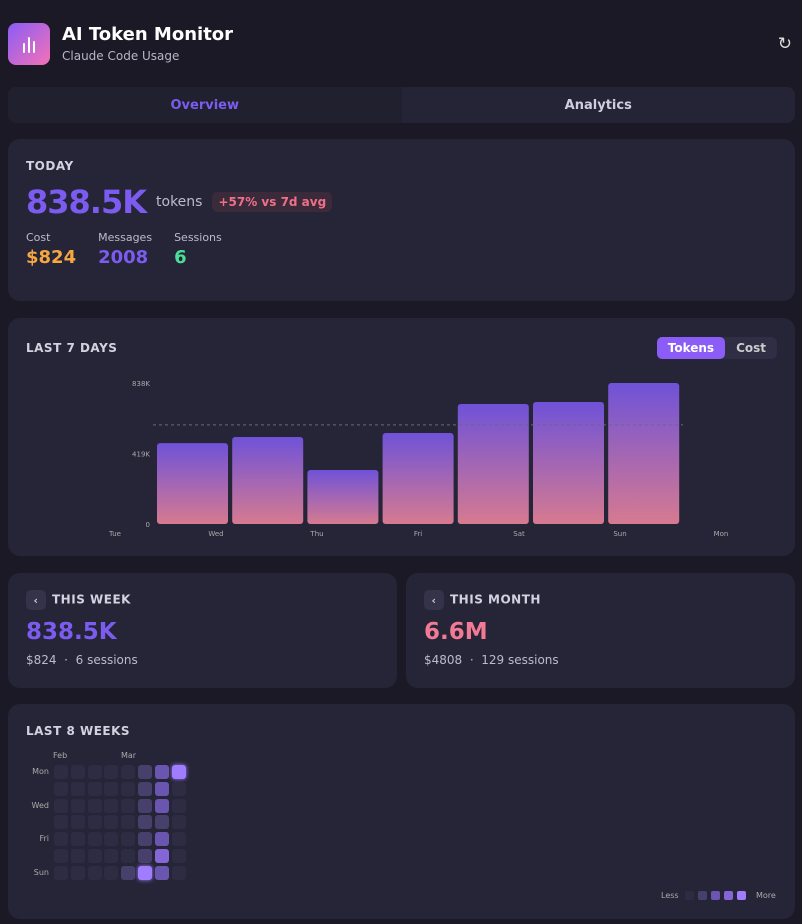  I want to click on today-stats: Cost $824 Messages 2008 Sessions 6, so click(401, 249).